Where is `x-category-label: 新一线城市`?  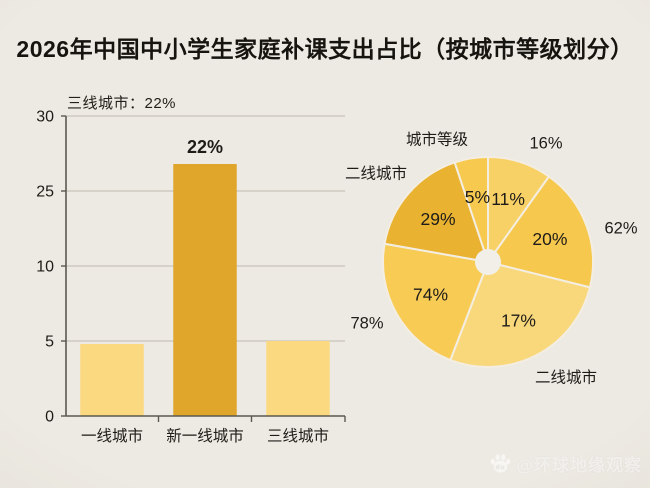 x-category-label: 新一线城市 is located at coordinates (205, 436).